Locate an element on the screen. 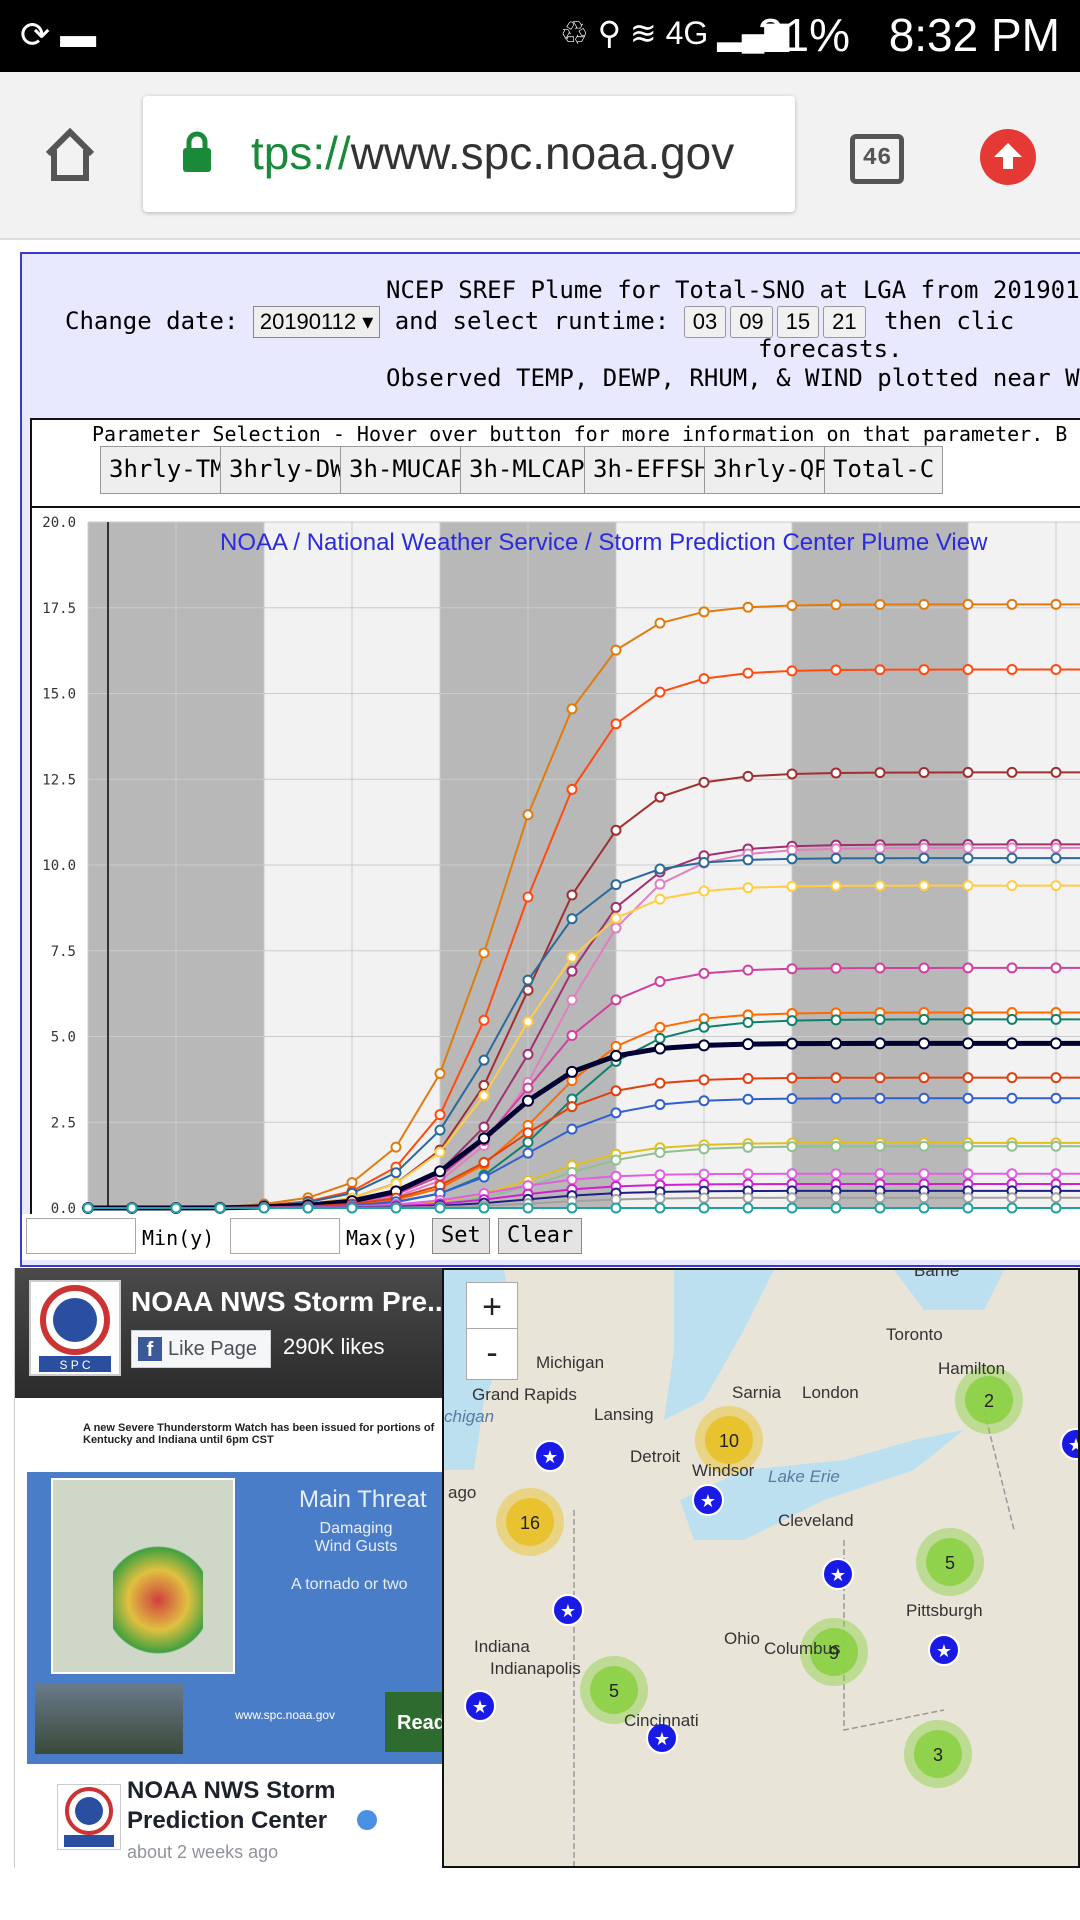 This screenshot has height=1920, width=1080. post-page-name: NOAA NWS Storm Prediction Center is located at coordinates (231, 1805).